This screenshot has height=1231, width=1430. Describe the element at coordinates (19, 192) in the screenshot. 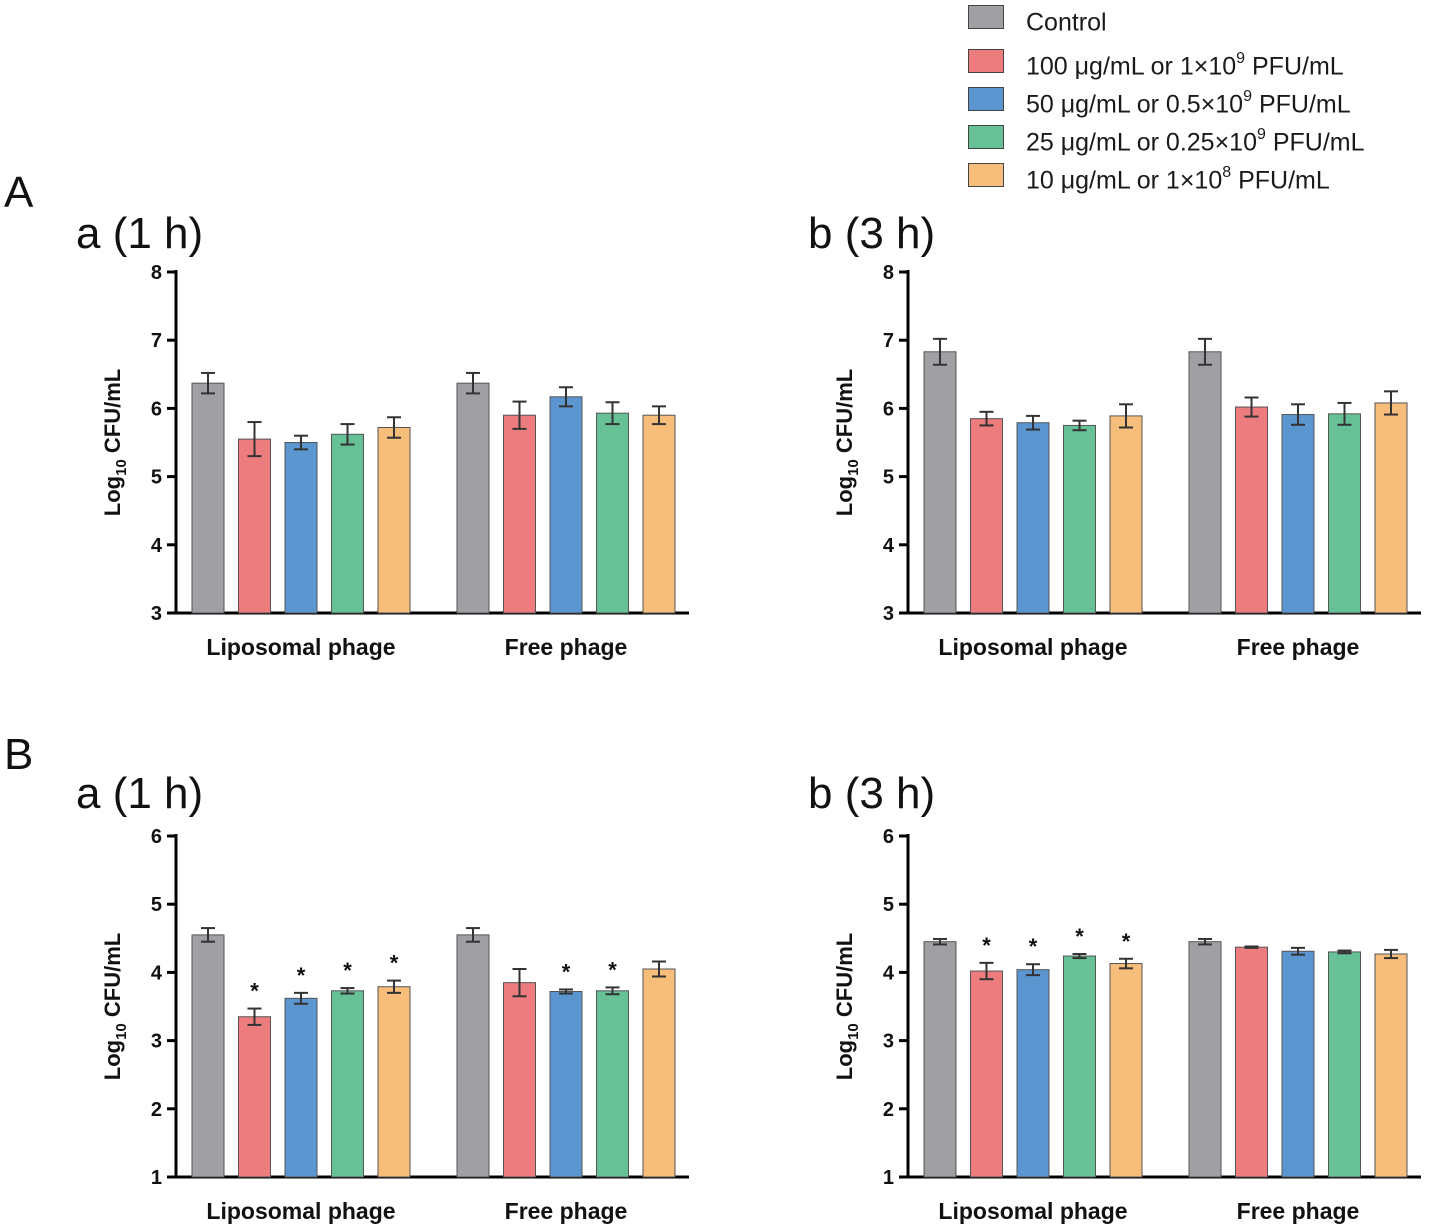

I see `panel-label-a: A` at that location.